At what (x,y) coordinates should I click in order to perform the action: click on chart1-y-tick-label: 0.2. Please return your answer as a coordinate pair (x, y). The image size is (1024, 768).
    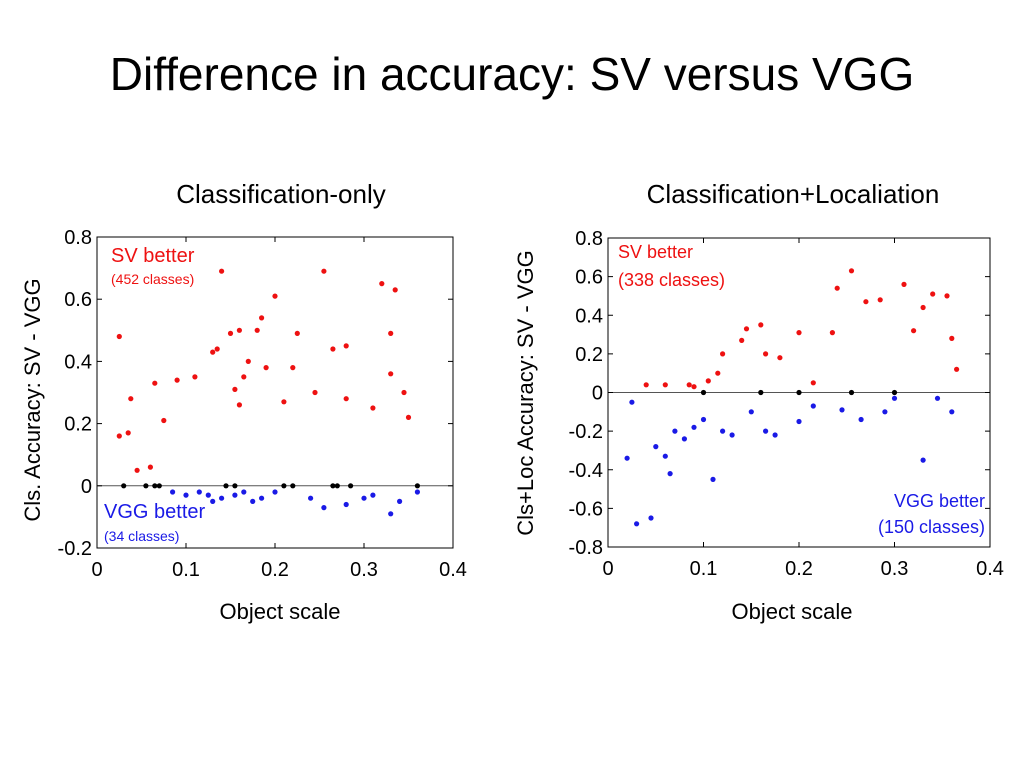
    Looking at the image, I should click on (78, 425).